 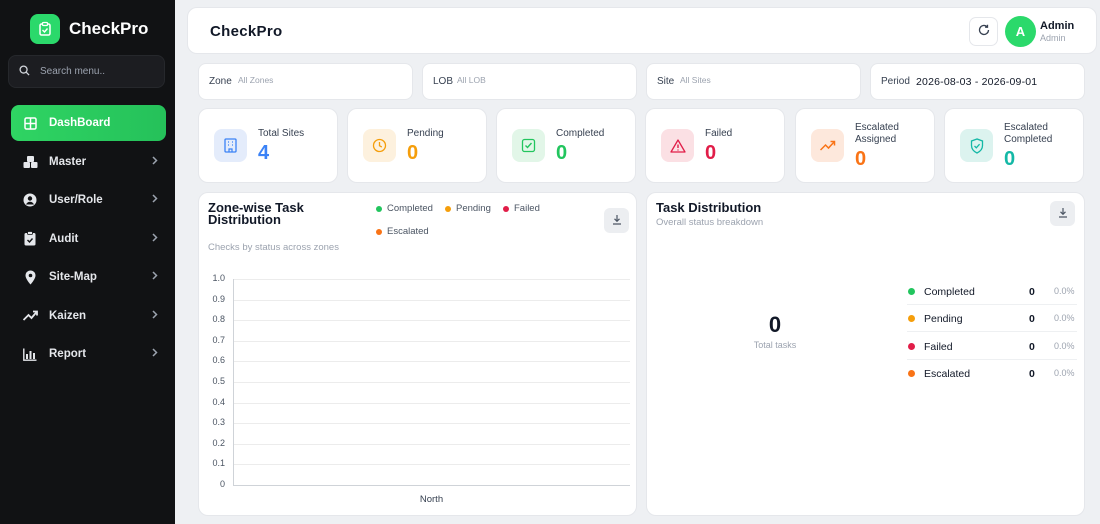 What do you see at coordinates (992, 346) in the screenshot?
I see `distribution-row-failed: Failed 0 0.0%` at bounding box center [992, 346].